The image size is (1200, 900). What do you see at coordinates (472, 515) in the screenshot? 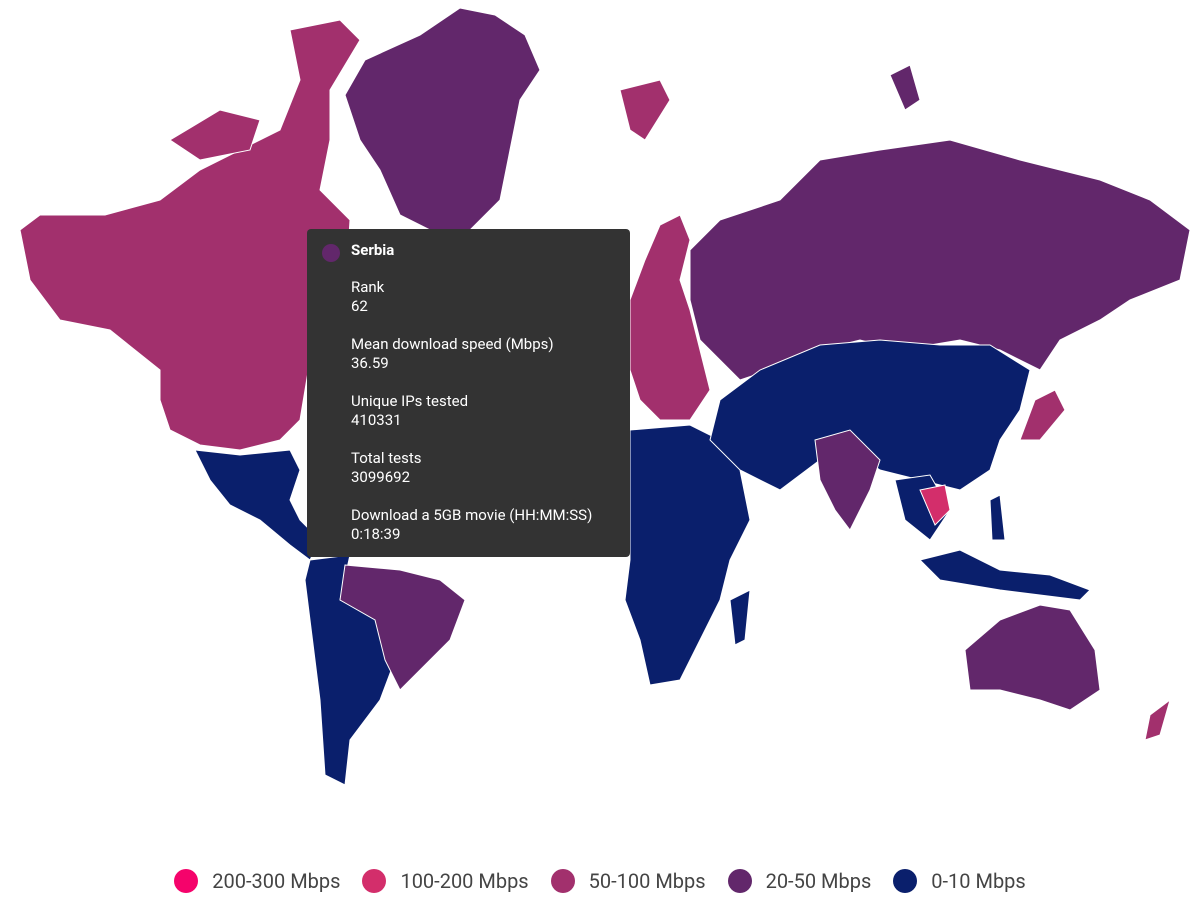
I see `field-label: Download a 5GB movie (HH:MM:SS)` at bounding box center [472, 515].